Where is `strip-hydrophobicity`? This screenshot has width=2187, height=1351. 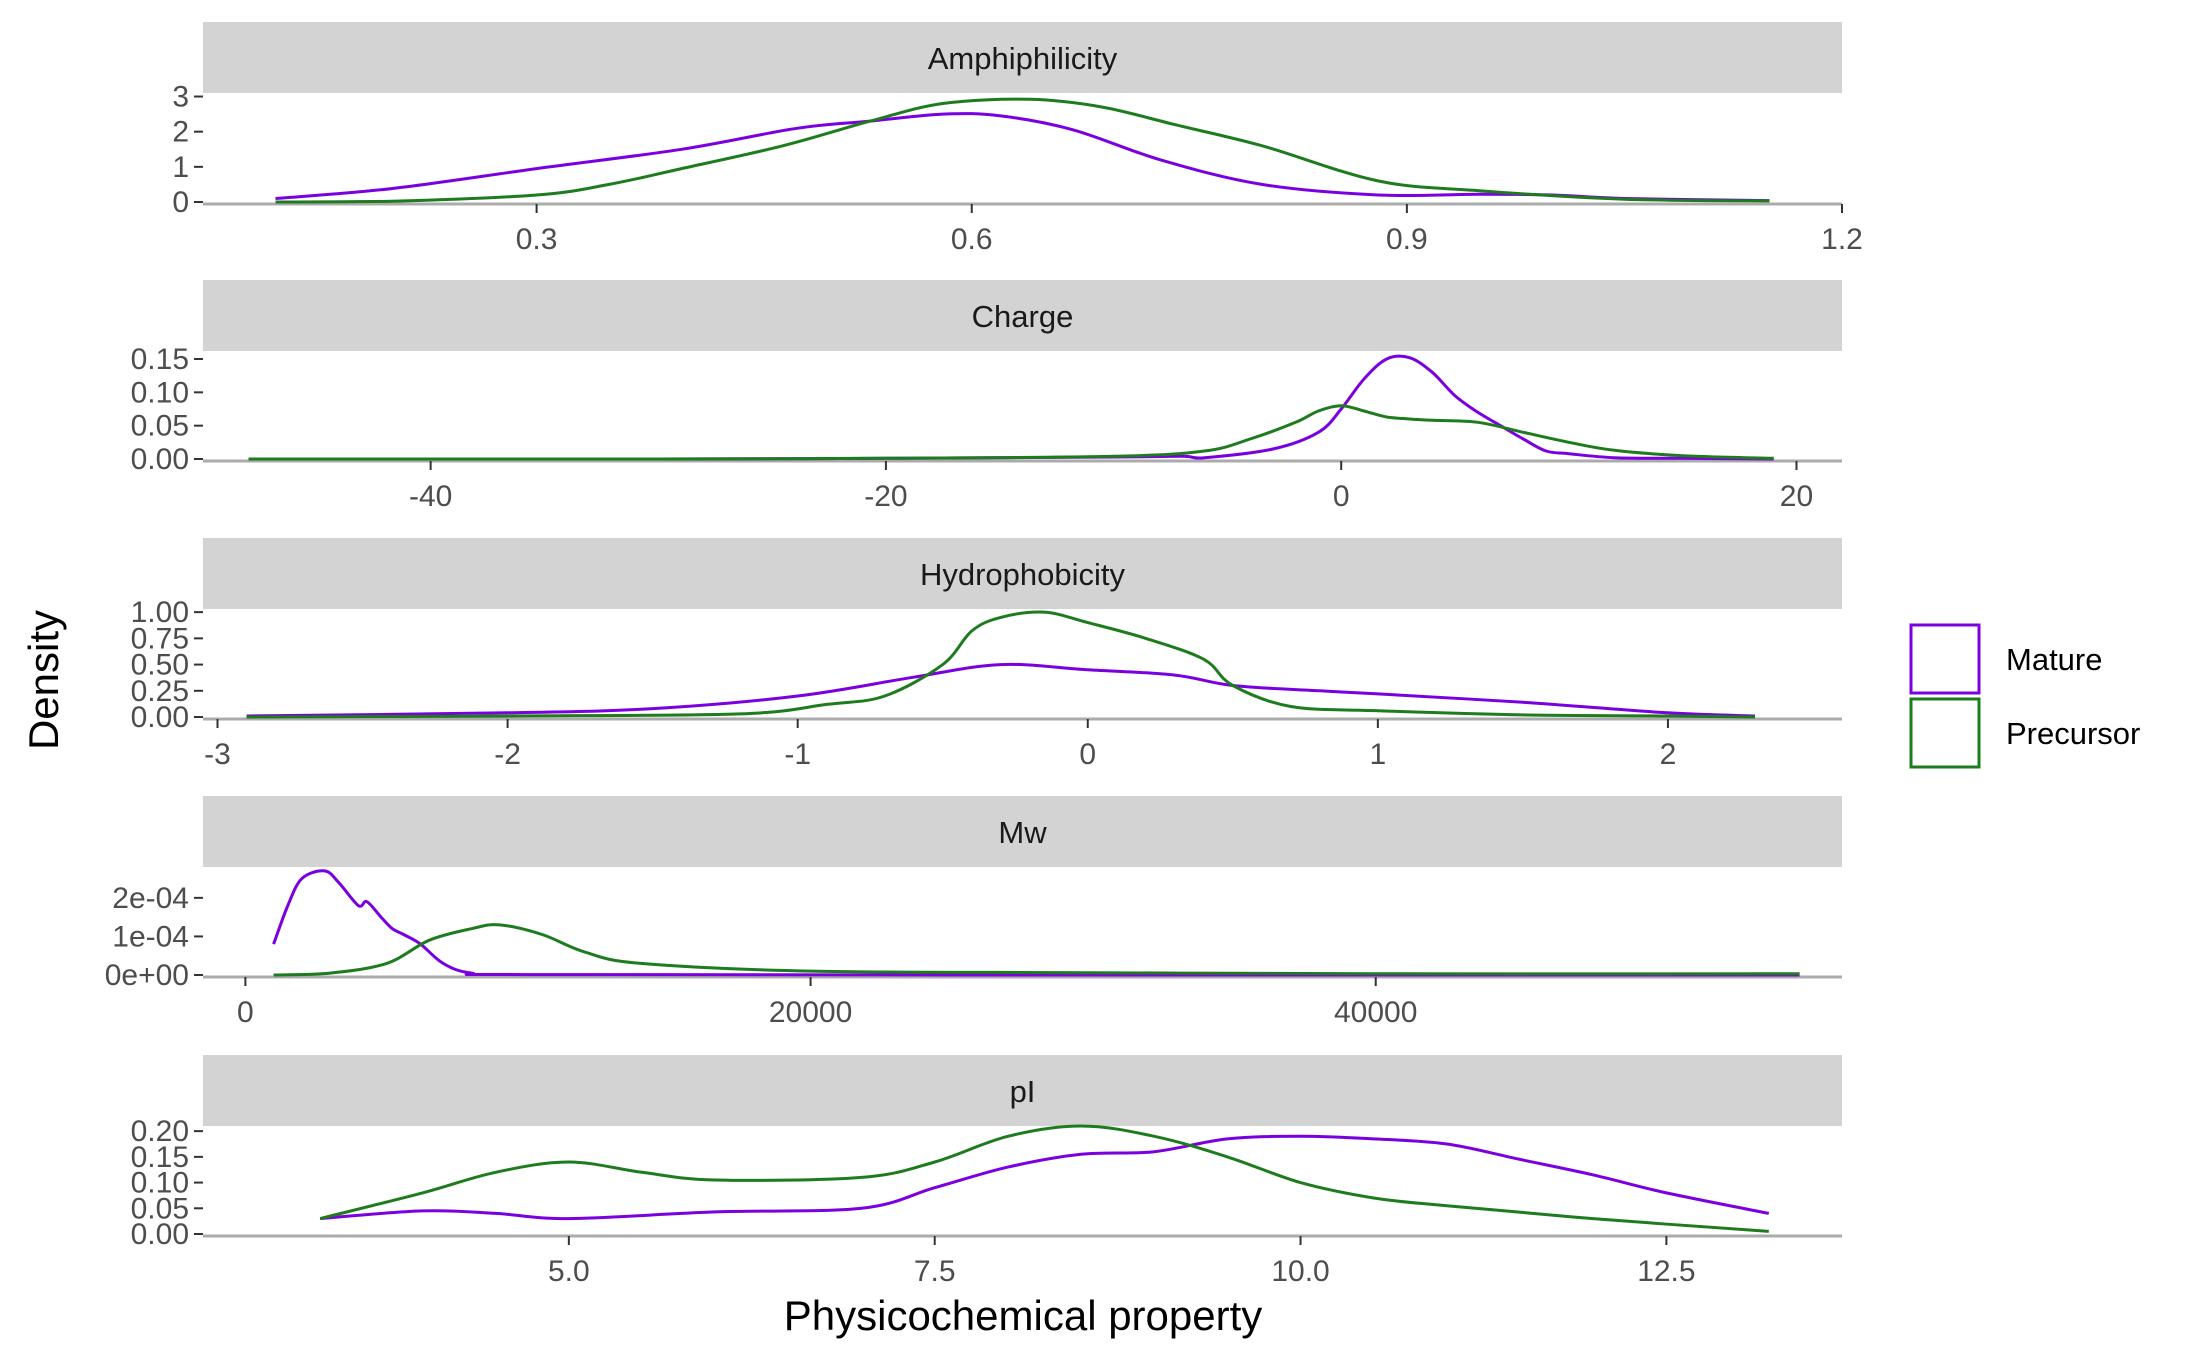
strip-hydrophobicity is located at coordinates (1022, 573).